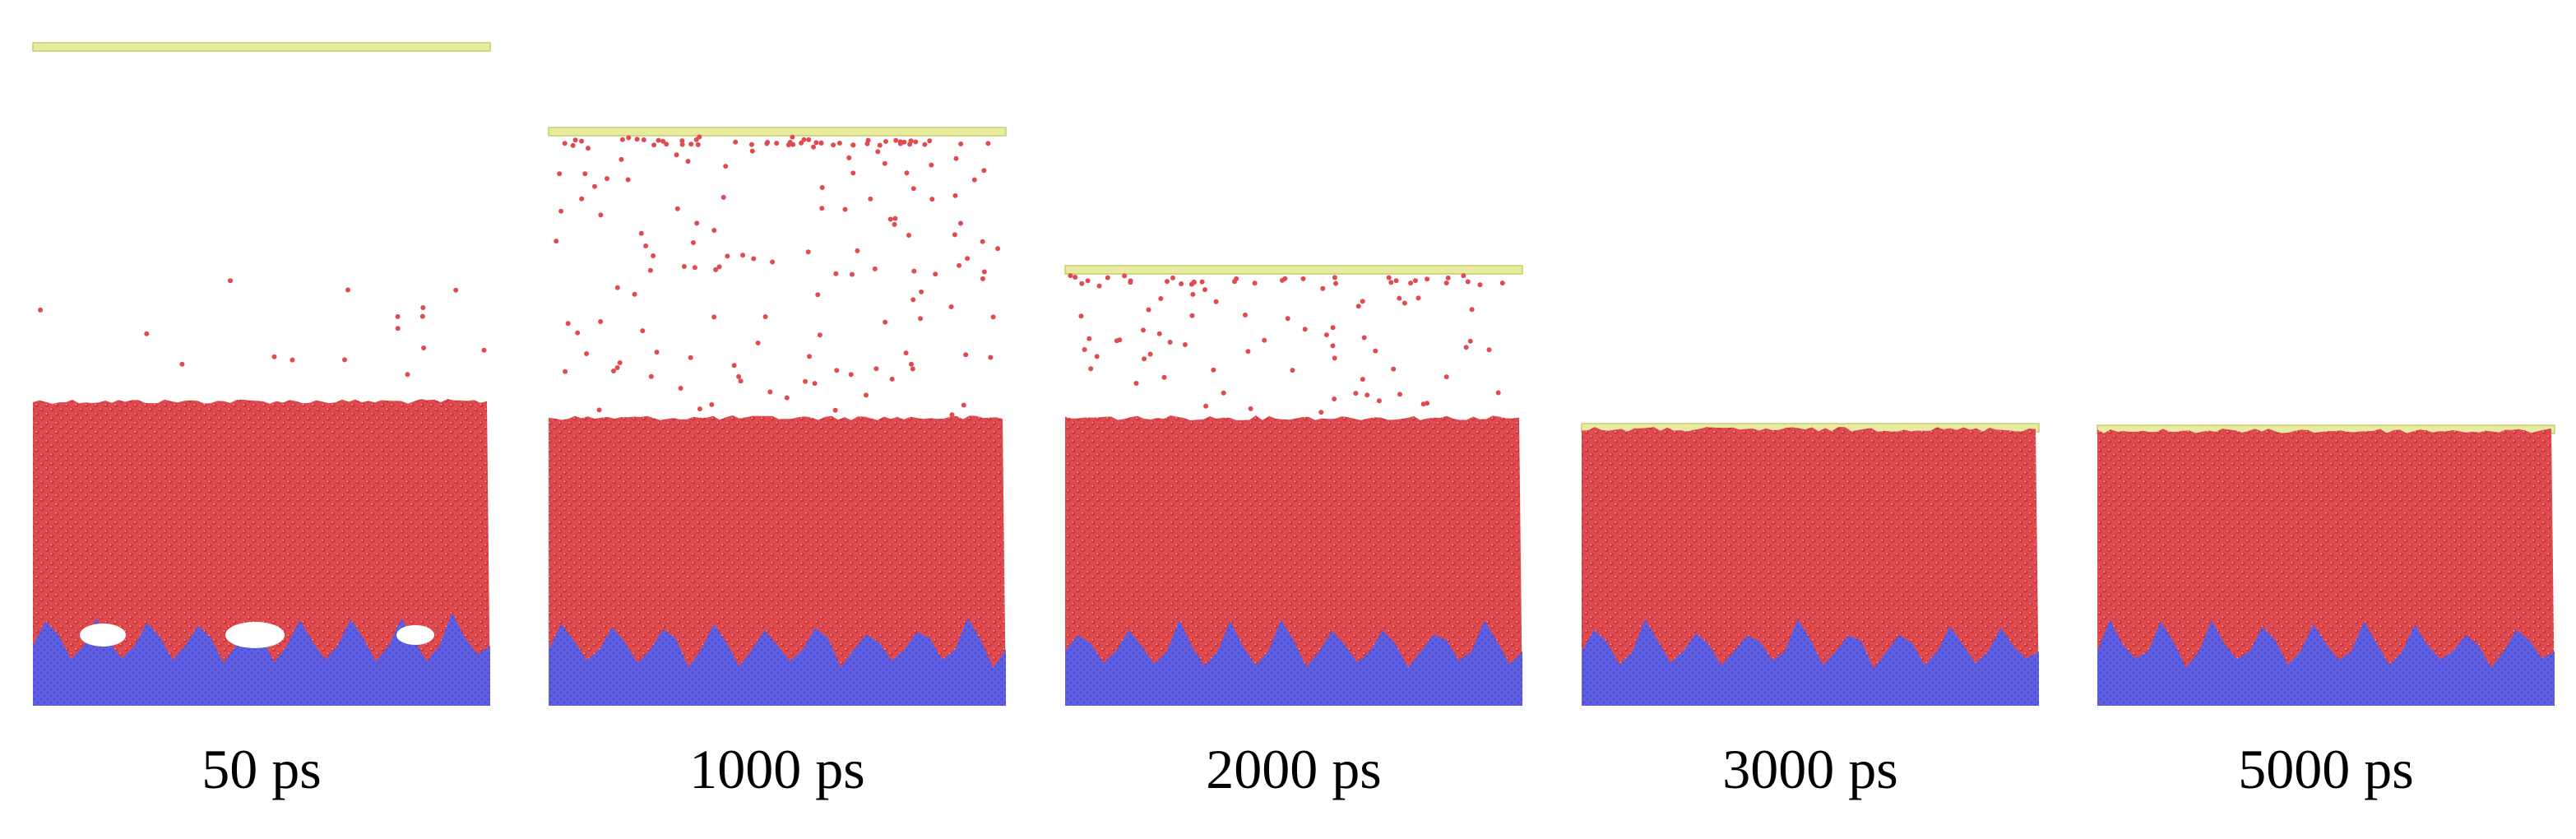  Describe the element at coordinates (262, 769) in the screenshot. I see `panel-label-50ps: 50 ps` at that location.